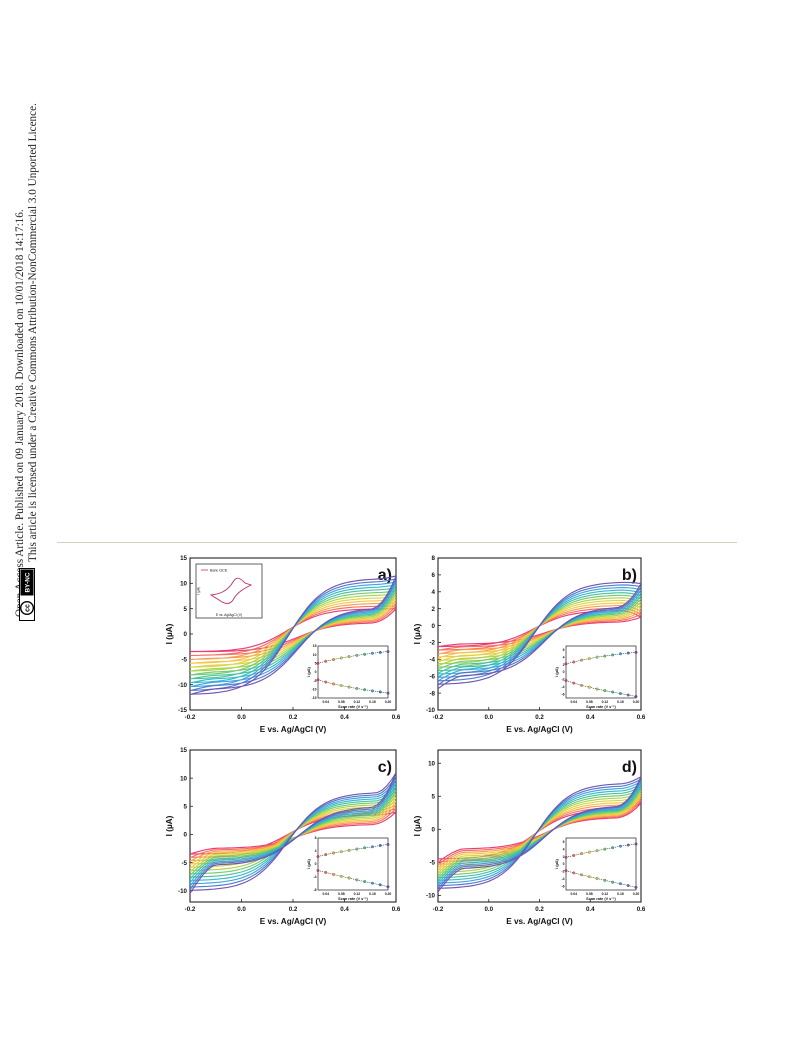 This screenshot has height=1039, width=793. I want to click on y-tick-label: 6, so click(434, 575).